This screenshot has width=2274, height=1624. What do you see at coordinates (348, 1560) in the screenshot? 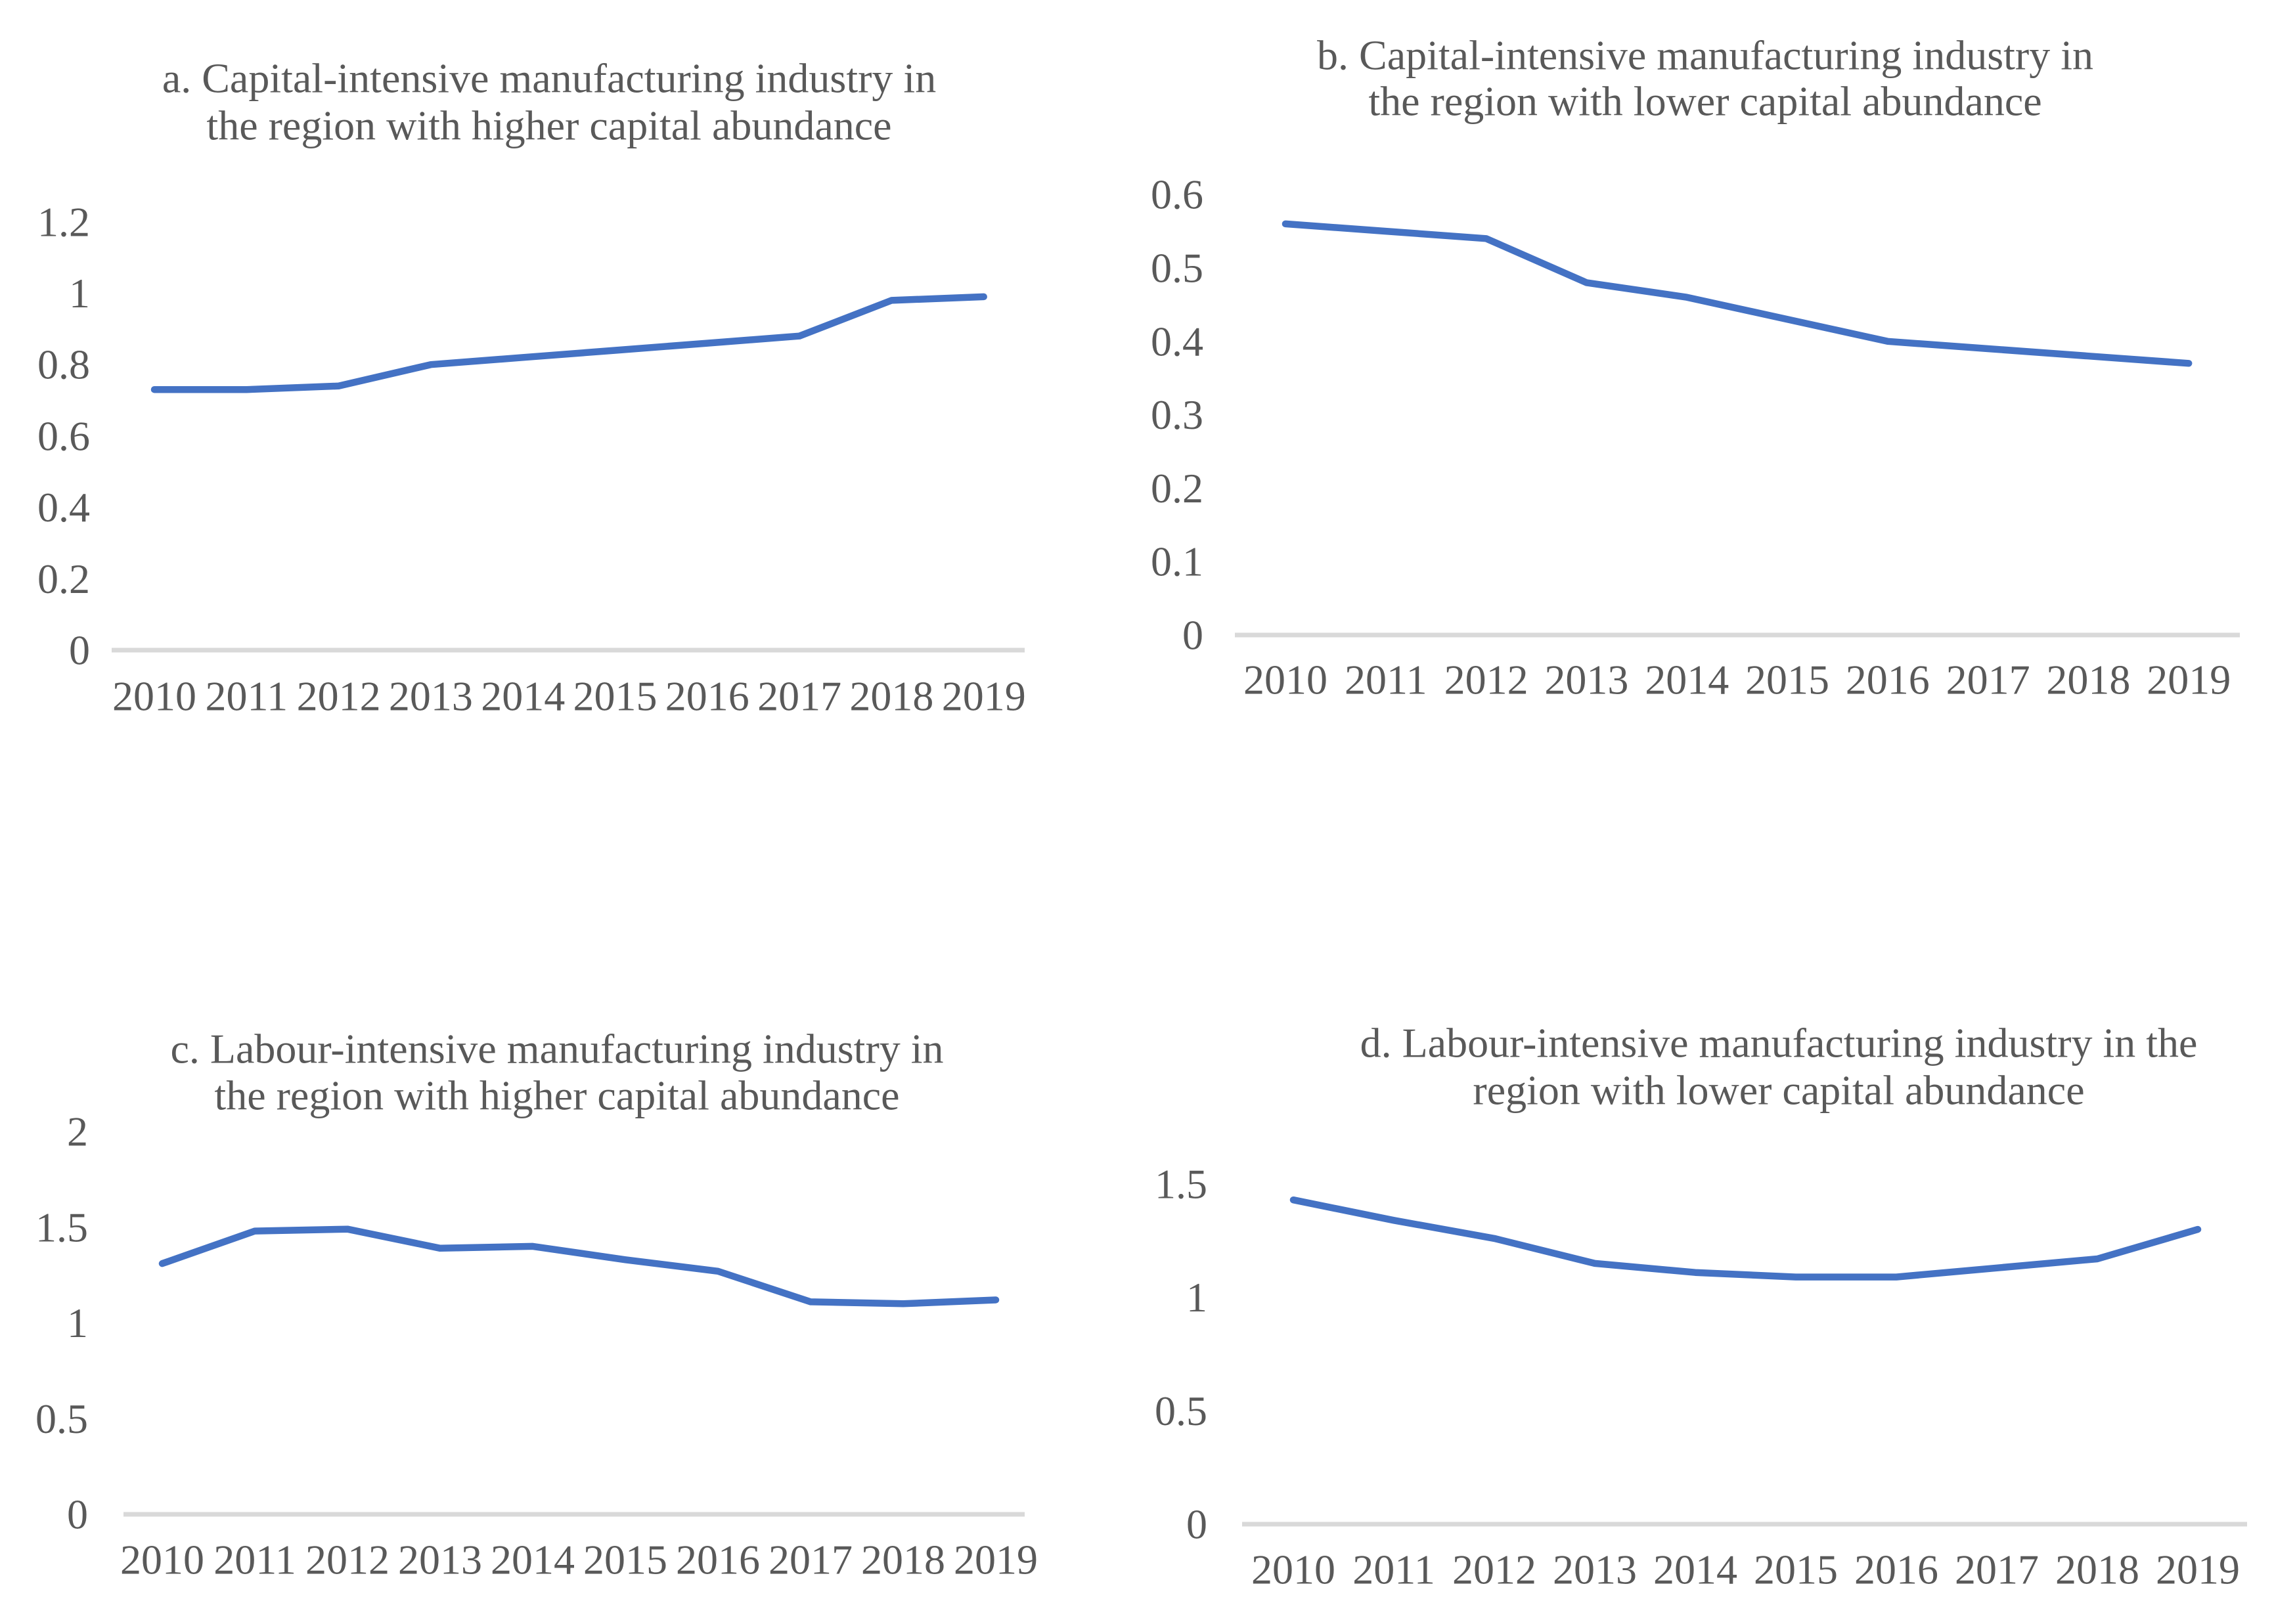
I see `x-tick-label-c: 2012` at bounding box center [348, 1560].